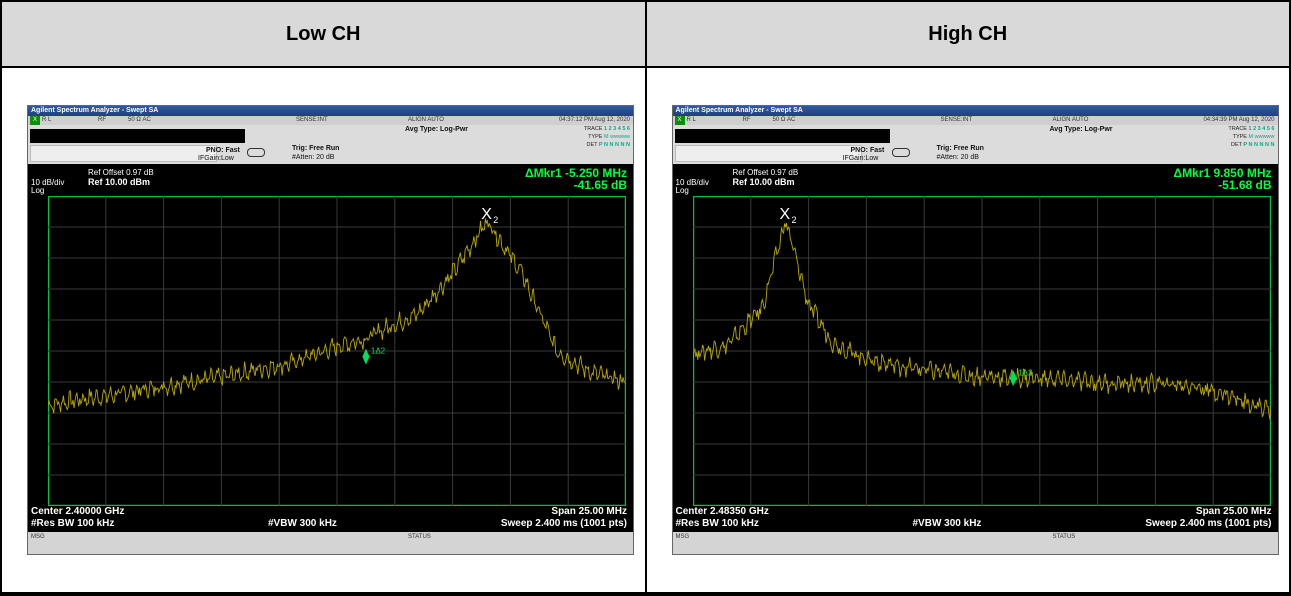  I want to click on marker-value: -41.65 dB, so click(600, 185).